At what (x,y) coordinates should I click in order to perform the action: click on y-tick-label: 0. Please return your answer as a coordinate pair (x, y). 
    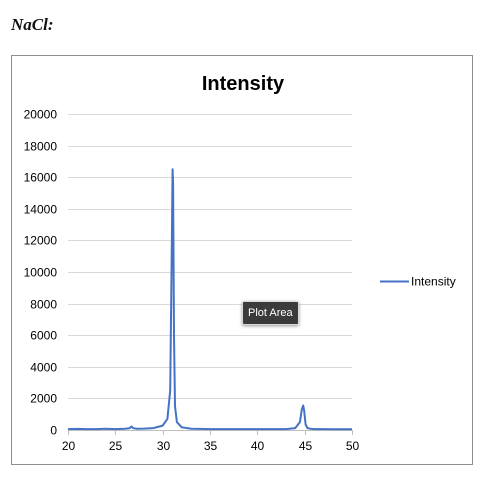
    Looking at the image, I should click on (53, 431).